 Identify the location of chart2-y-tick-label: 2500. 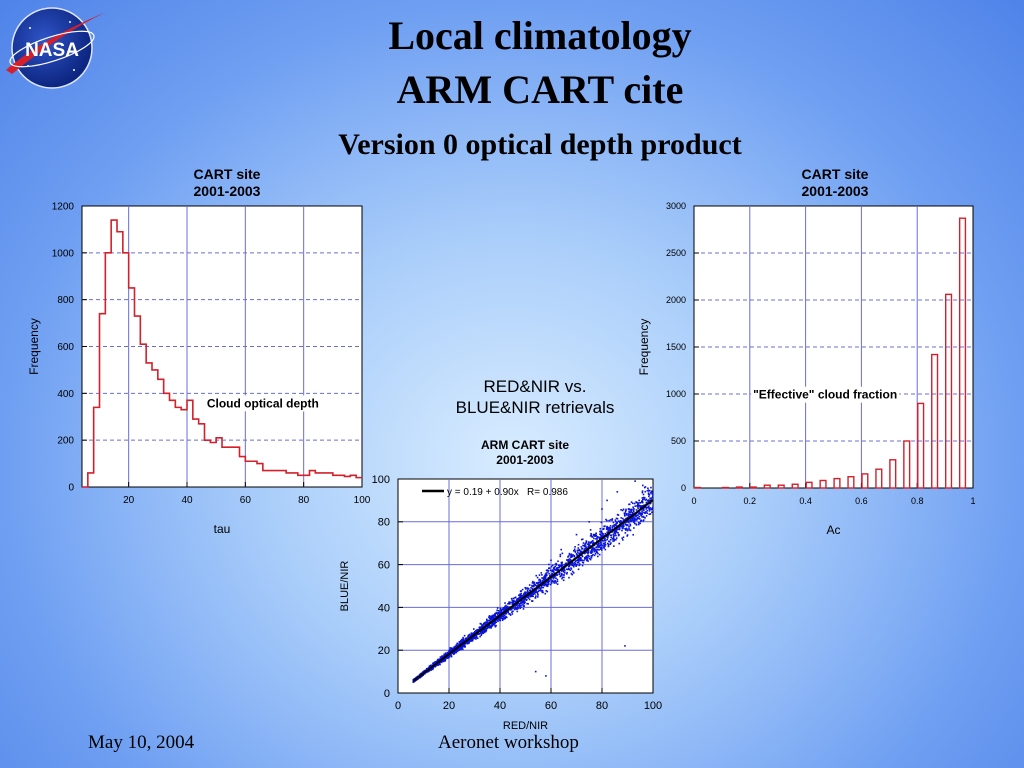
(676, 253).